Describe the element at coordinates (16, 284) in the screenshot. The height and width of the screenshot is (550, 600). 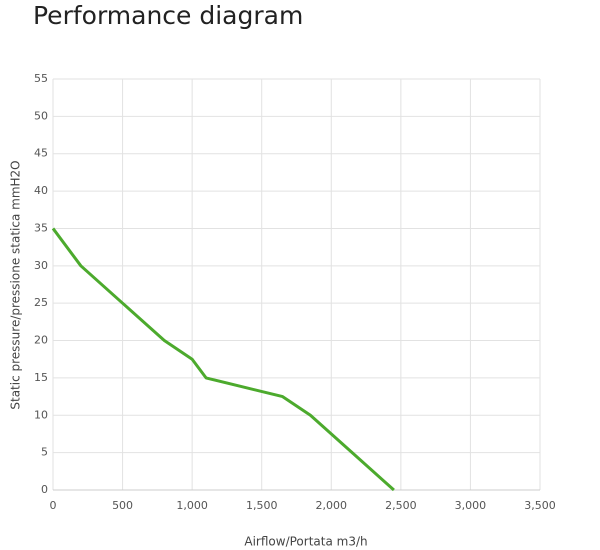
I see `y-axis-label: Static pressure/pressione statica mmH2O` at that location.